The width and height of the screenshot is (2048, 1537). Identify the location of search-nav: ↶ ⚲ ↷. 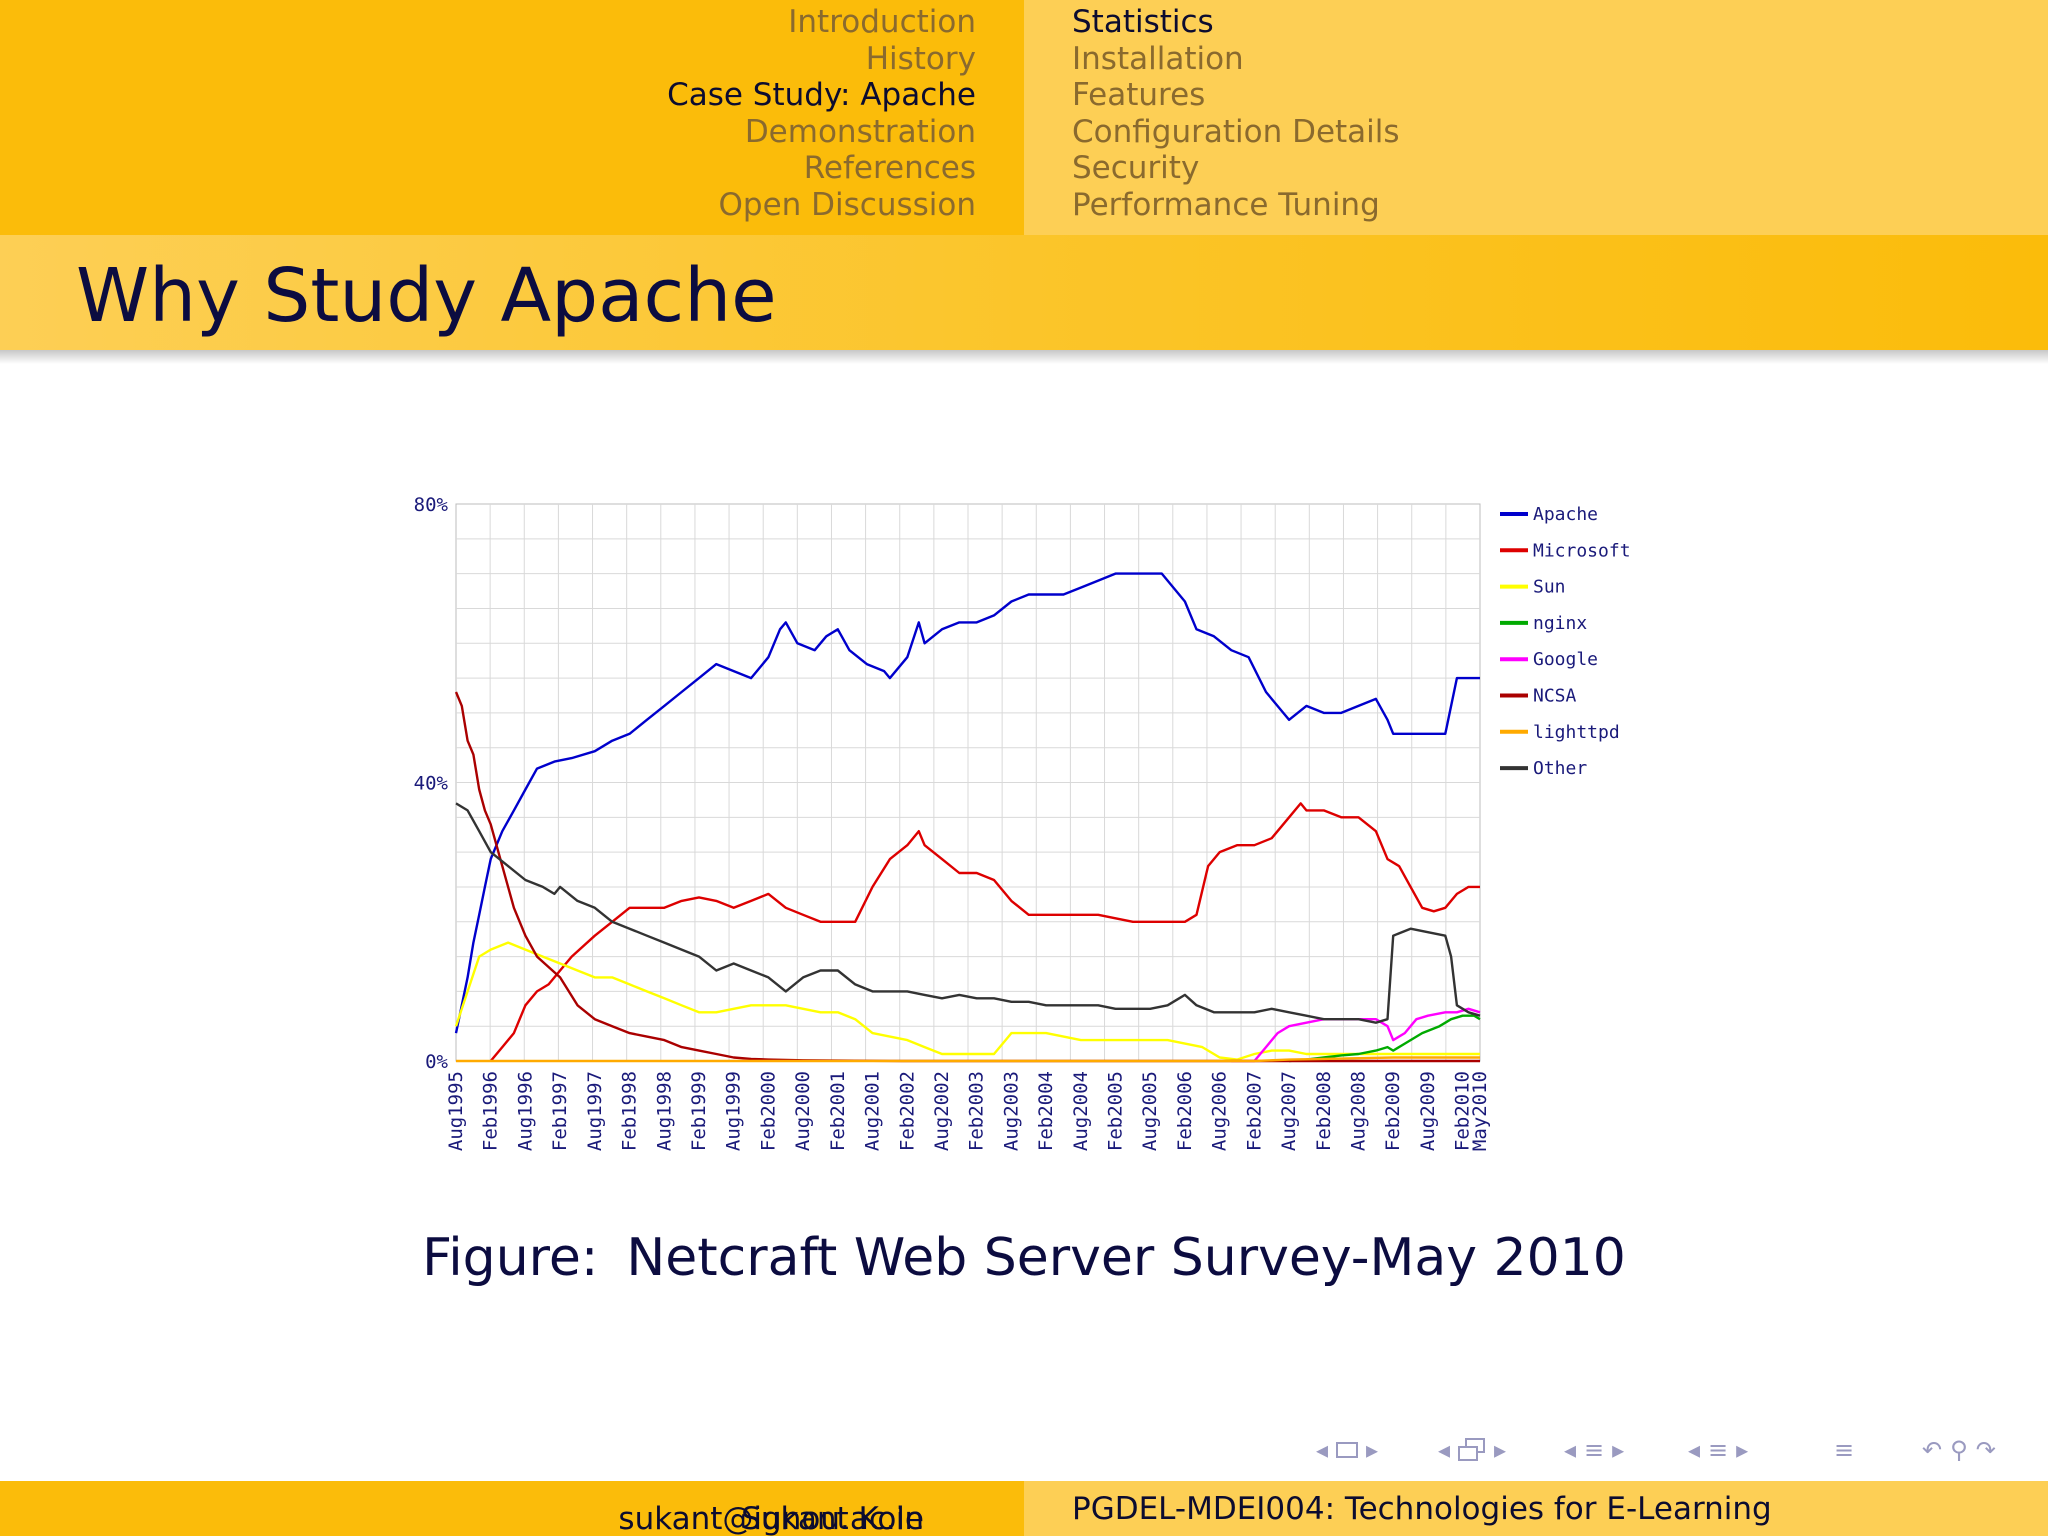
(1959, 1450).